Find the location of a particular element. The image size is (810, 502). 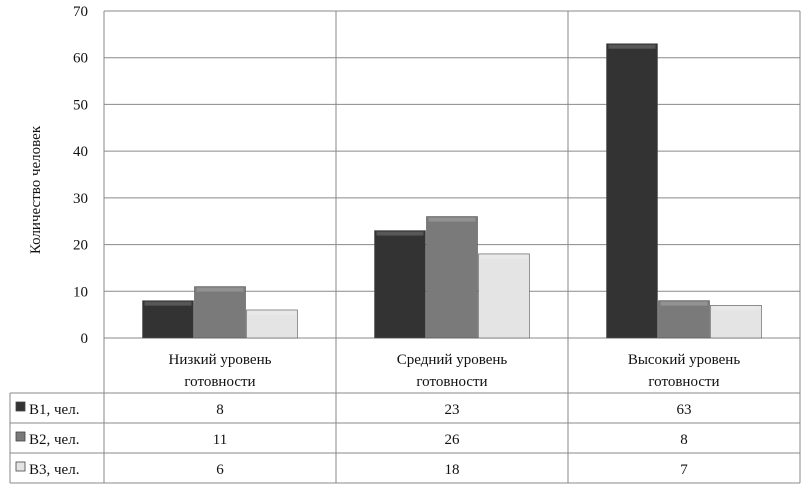

y-tick-label: 70 is located at coordinates (80, 12).